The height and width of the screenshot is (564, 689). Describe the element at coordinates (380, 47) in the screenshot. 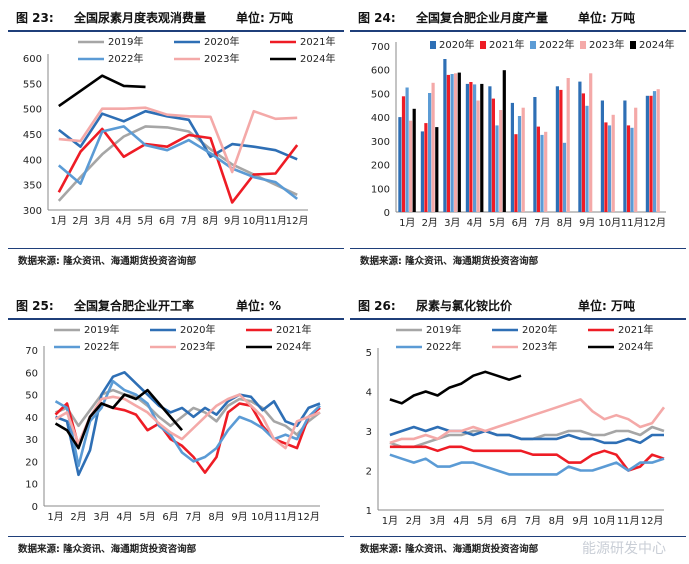

I see `y-tick-label: 700` at that location.